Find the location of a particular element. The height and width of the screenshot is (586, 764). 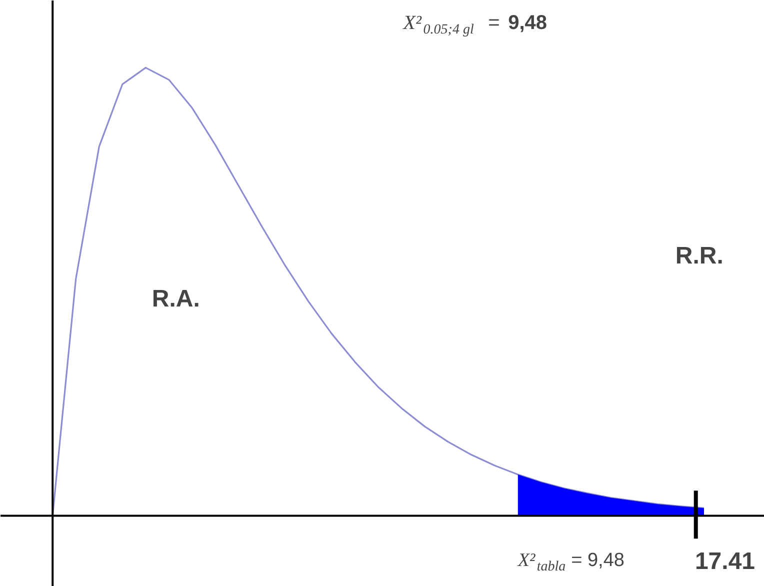

text: 17.41 is located at coordinates (725, 562).